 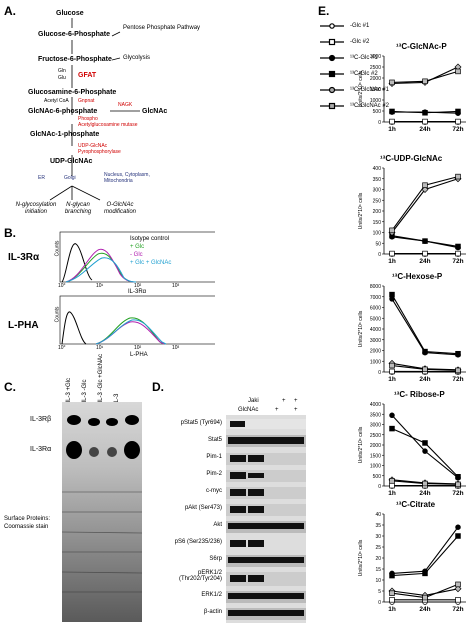 I want to click on y-tick-label: 7000, so click(x=375, y=298).